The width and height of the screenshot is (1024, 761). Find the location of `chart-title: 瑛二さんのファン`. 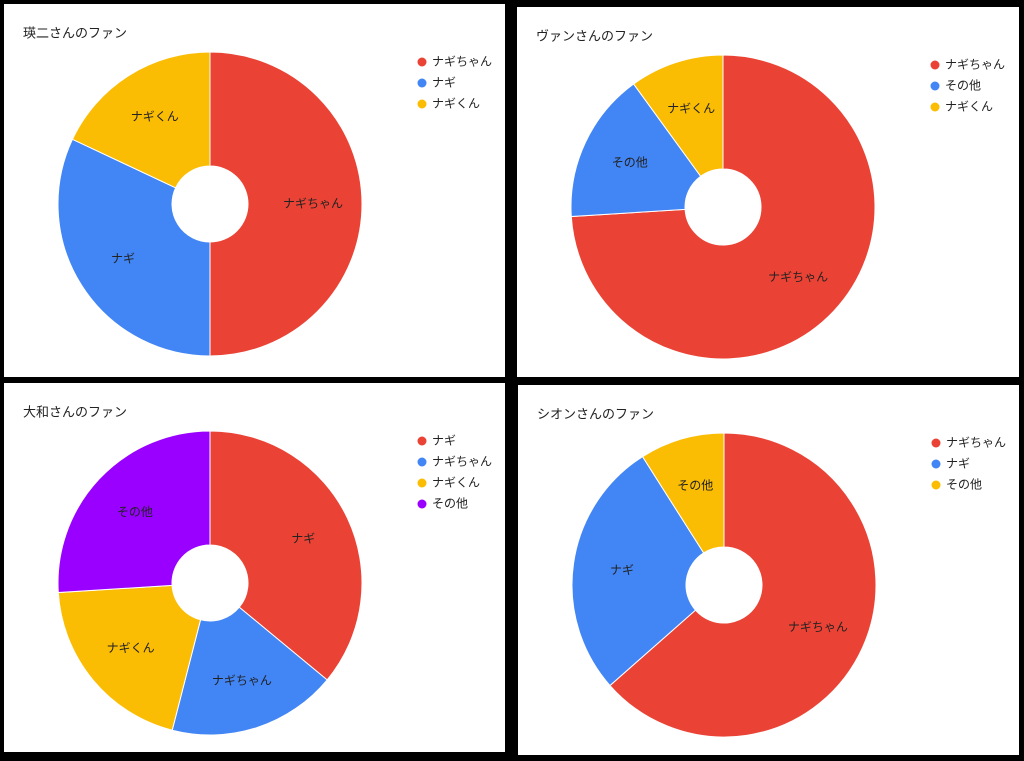

chart-title: 瑛二さんのファン is located at coordinates (75, 34).